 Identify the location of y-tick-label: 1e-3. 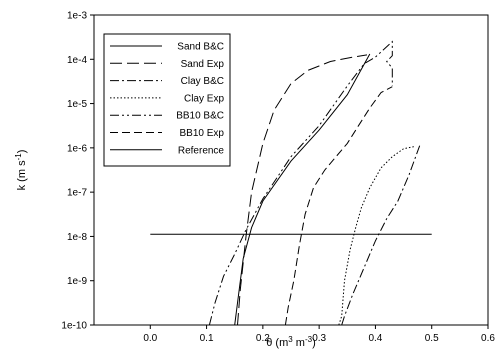
(77, 16).